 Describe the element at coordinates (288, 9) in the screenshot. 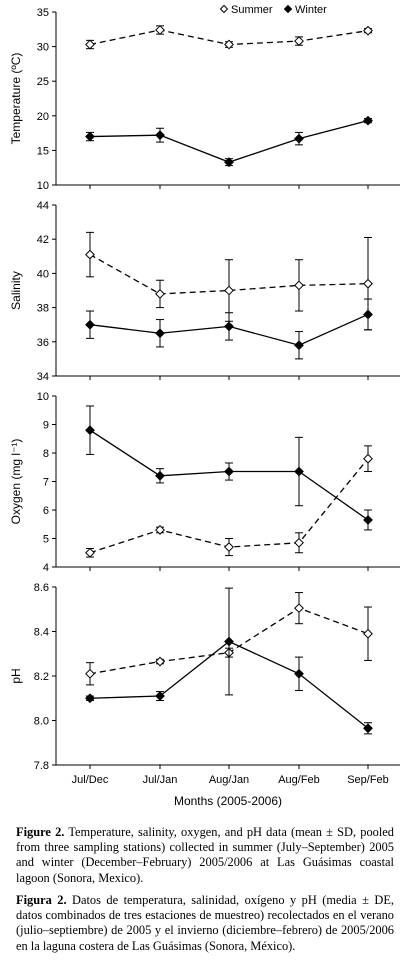

I see `legend-marker-winter` at that location.